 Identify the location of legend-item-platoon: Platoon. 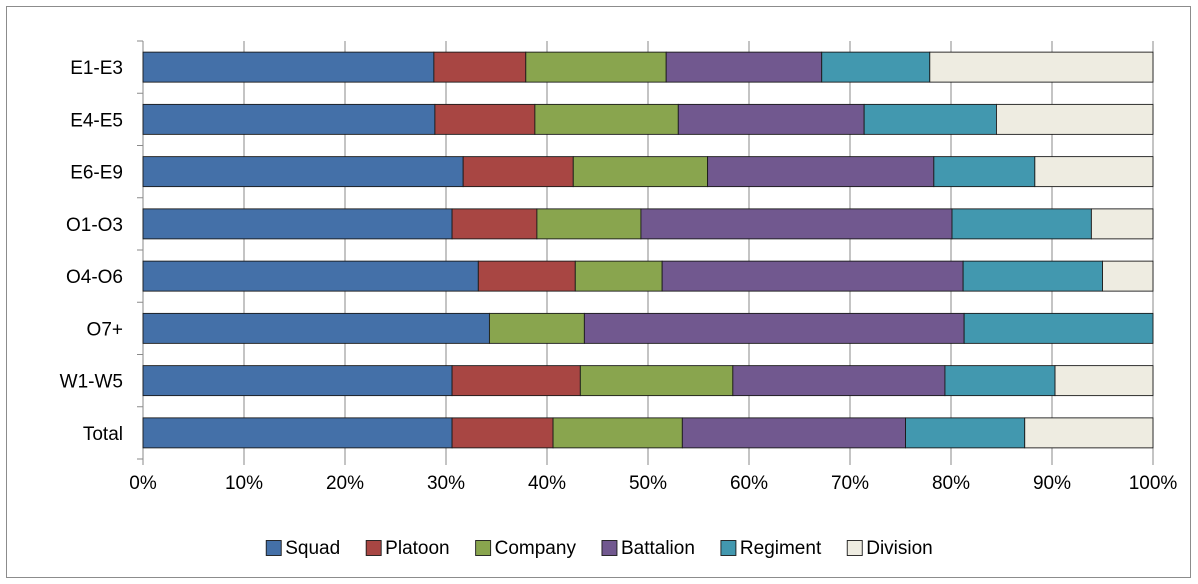
(407, 548).